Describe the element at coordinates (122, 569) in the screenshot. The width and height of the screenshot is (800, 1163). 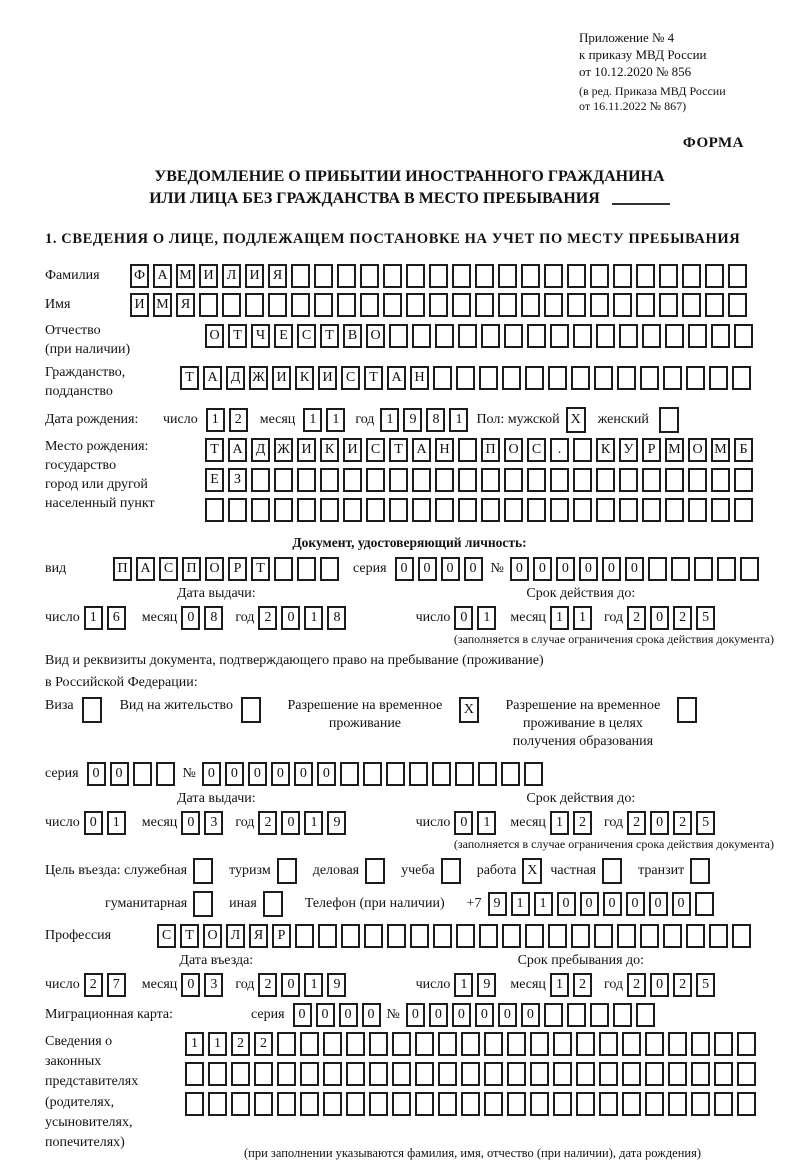
I see `char-cell: П` at that location.